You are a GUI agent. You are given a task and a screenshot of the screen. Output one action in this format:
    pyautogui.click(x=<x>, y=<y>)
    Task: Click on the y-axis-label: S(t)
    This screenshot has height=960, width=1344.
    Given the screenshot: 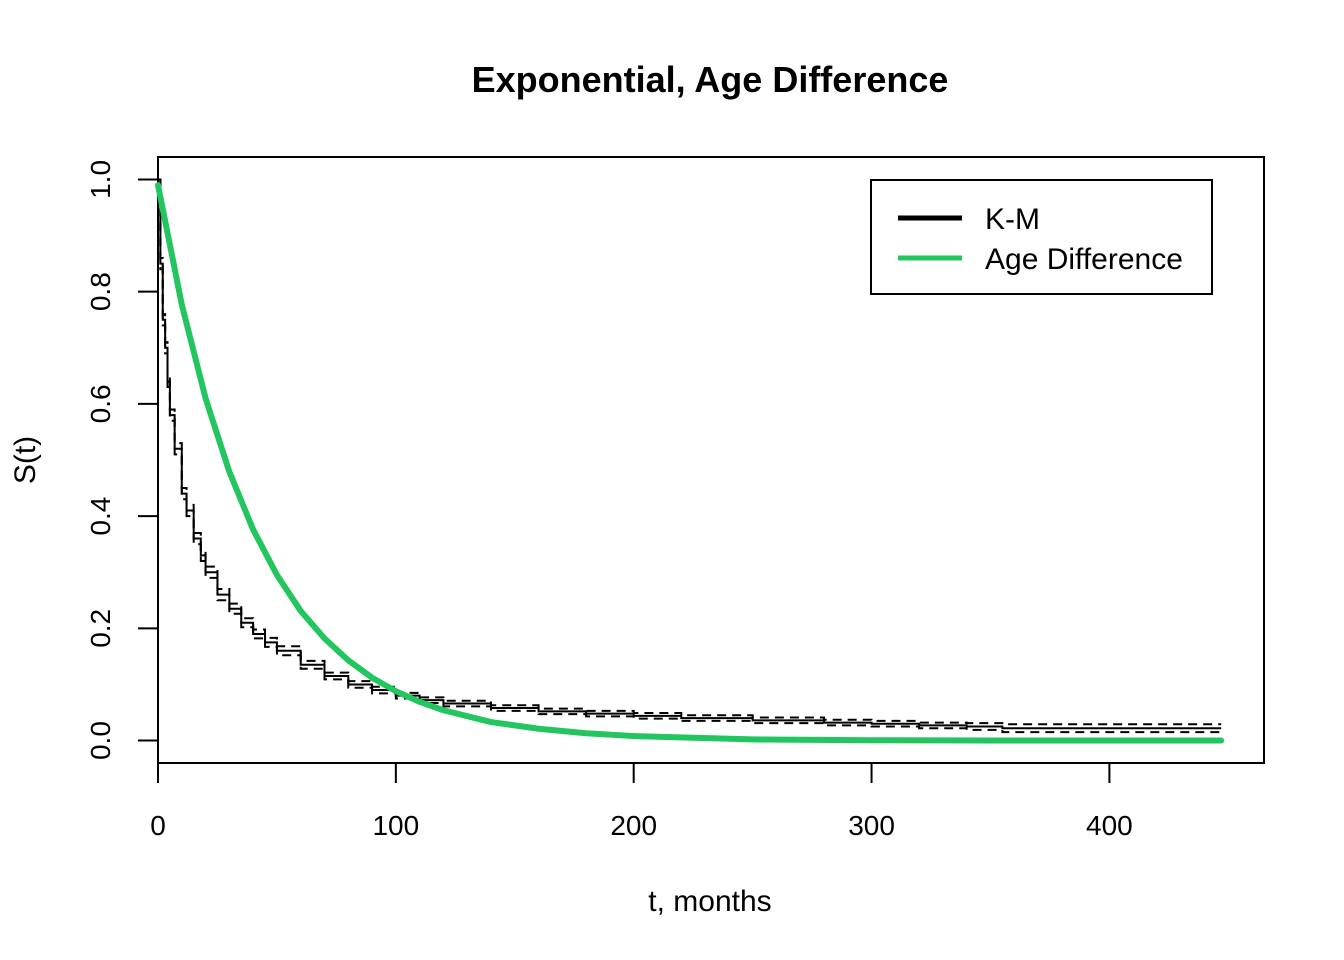 What is the action you would take?
    pyautogui.click(x=25, y=460)
    